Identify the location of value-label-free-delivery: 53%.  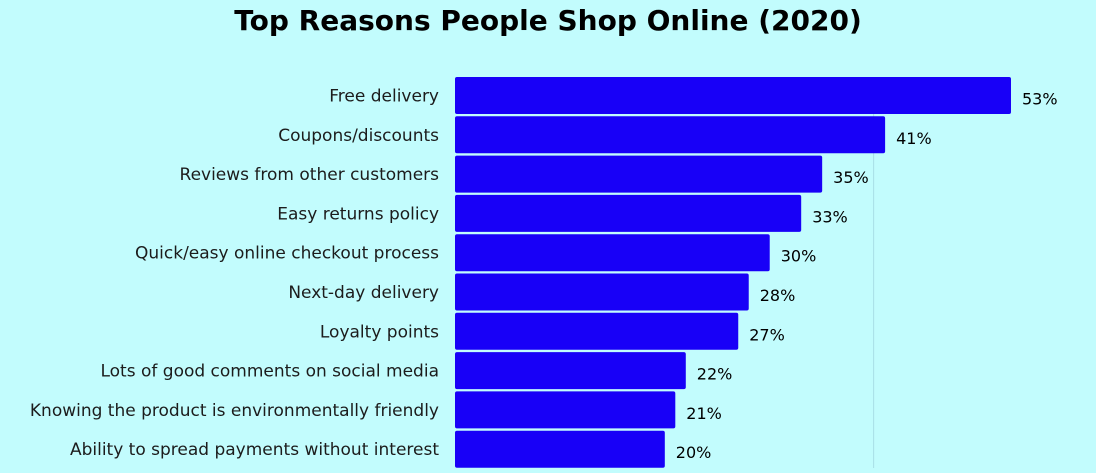
(1040, 99).